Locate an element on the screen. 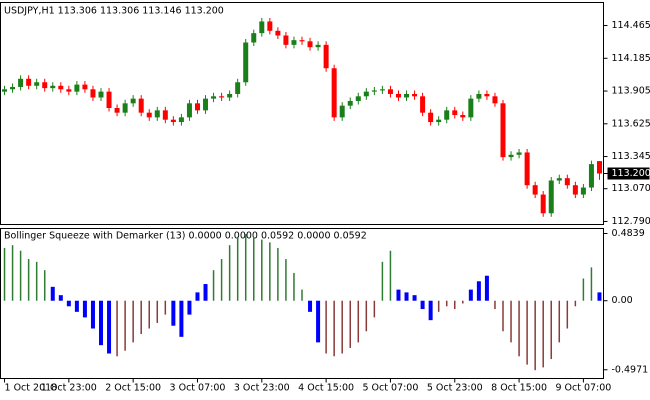 The height and width of the screenshot is (400, 650). x-tick-label: 5 Oct 23:00 is located at coordinates (455, 388).